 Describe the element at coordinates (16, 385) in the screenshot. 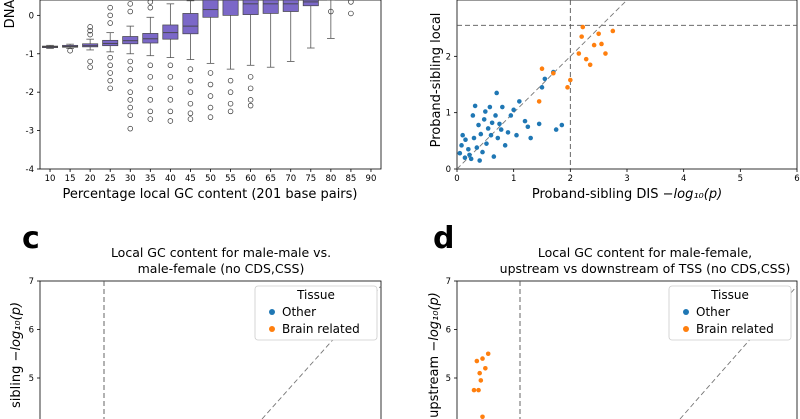

I see `panel-c-y-label-main: sibling` at that location.